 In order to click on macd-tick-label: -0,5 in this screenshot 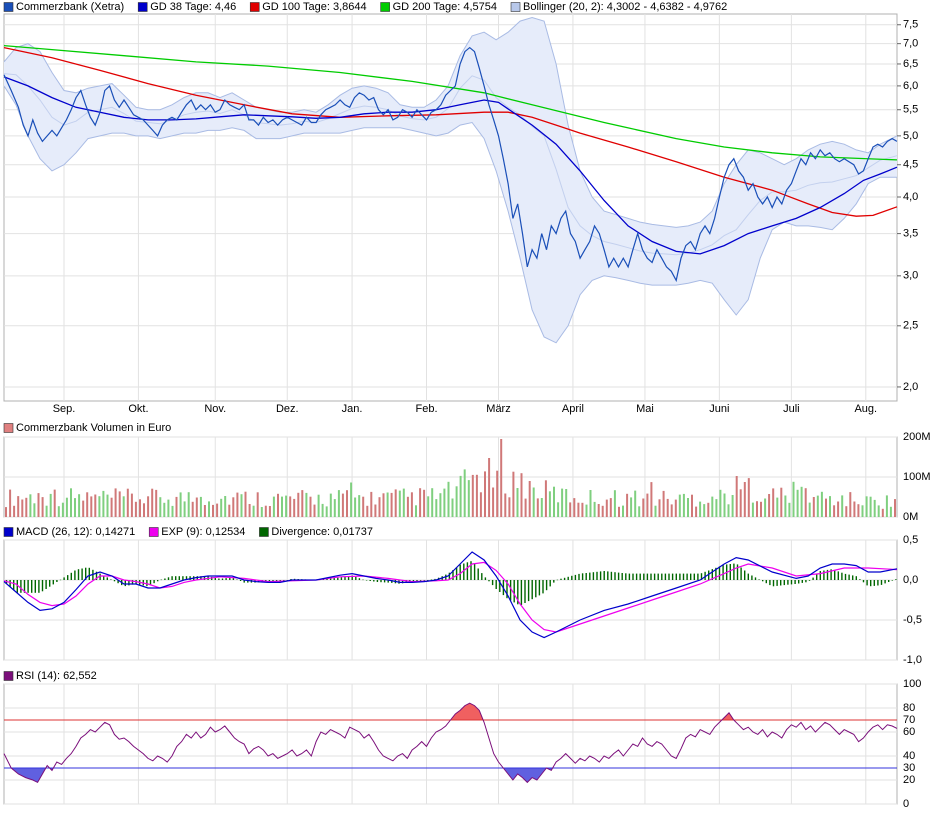, I will do `click(912, 620)`.